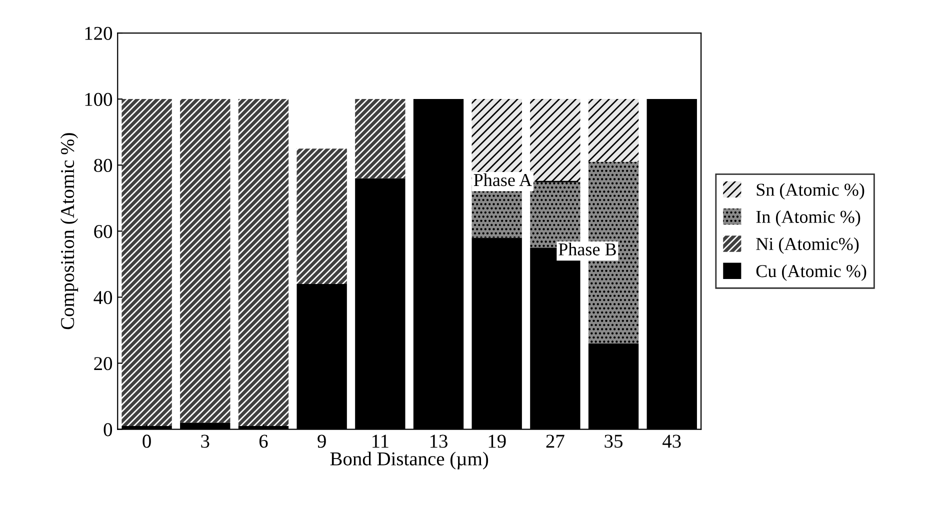 This screenshot has width=941, height=508. What do you see at coordinates (98, 33) in the screenshot?
I see `y-tick-label: 120` at bounding box center [98, 33].